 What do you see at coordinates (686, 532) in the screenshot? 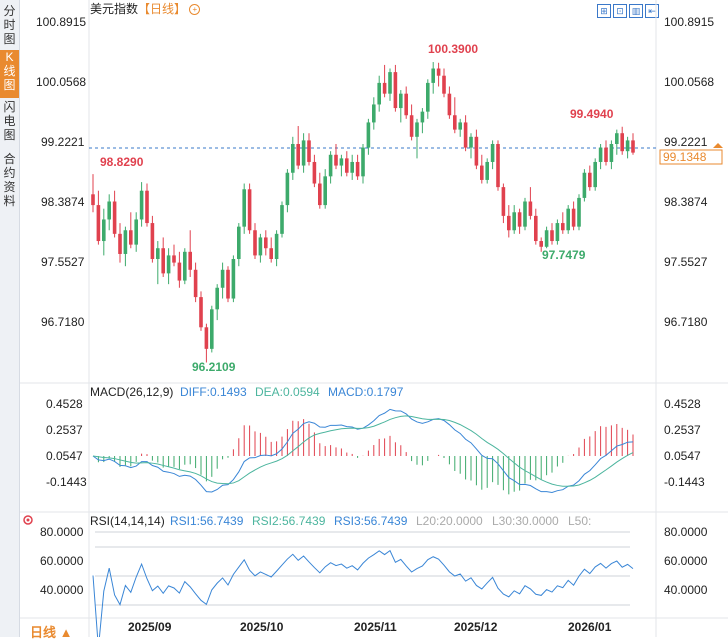
I see `rsi-tick: 80.0000` at bounding box center [686, 532].